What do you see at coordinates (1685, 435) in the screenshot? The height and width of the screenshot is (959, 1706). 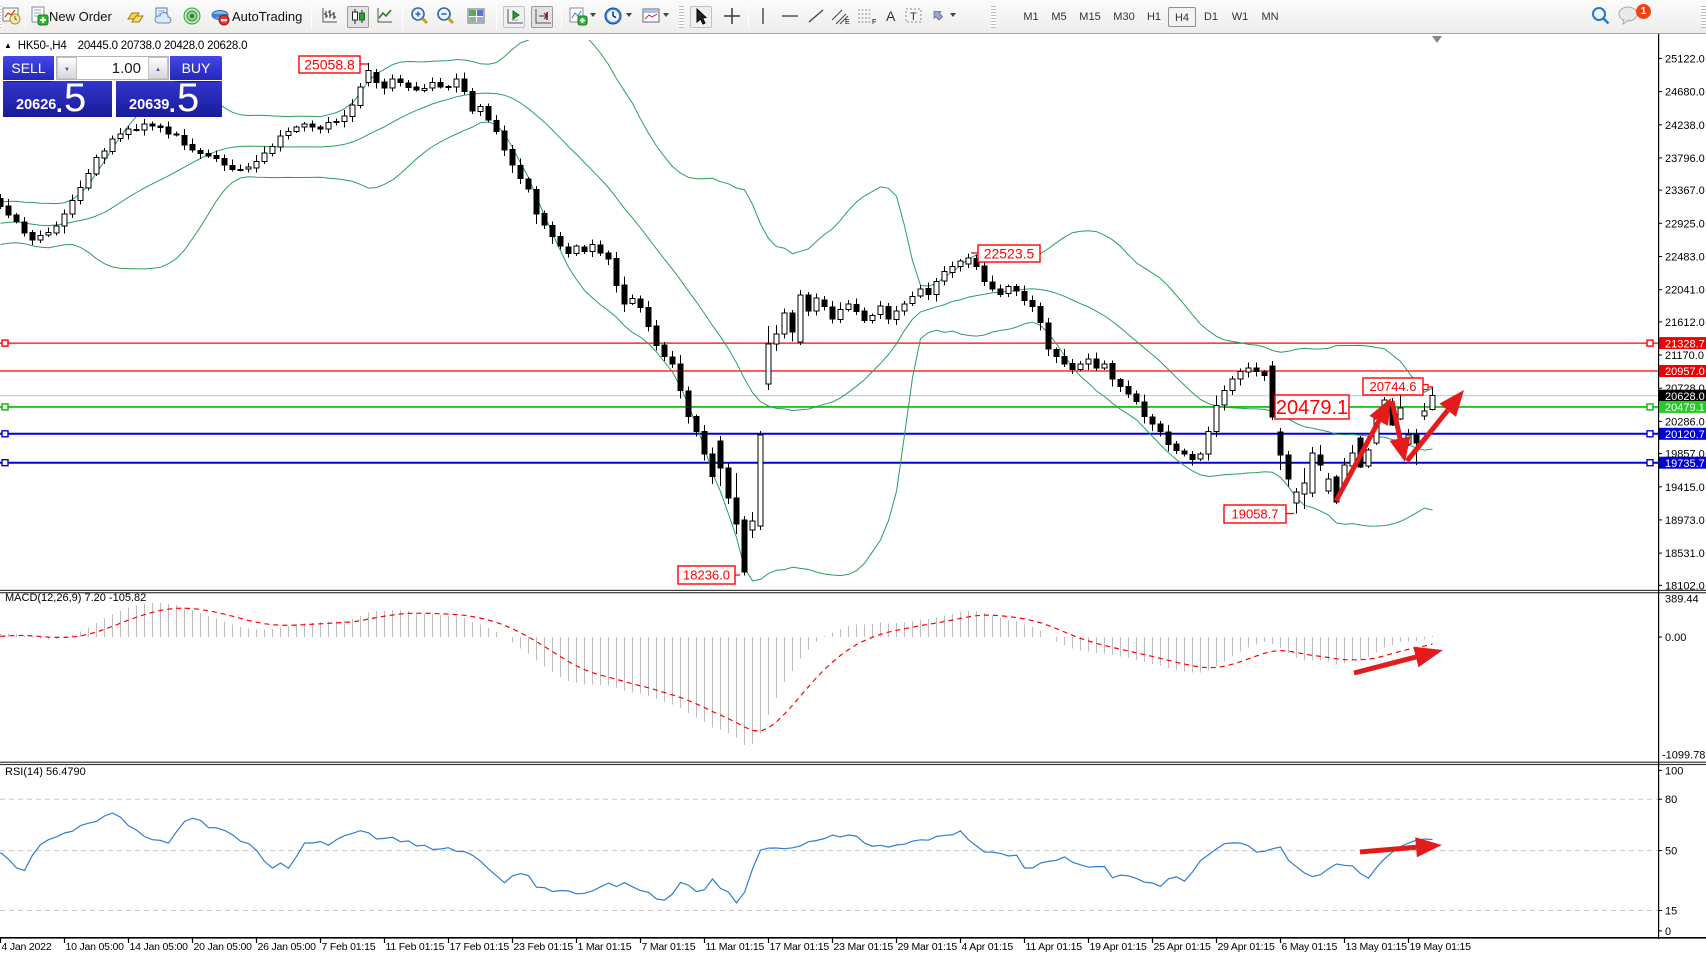 I see `svg-text: 20120.7` at bounding box center [1685, 435].